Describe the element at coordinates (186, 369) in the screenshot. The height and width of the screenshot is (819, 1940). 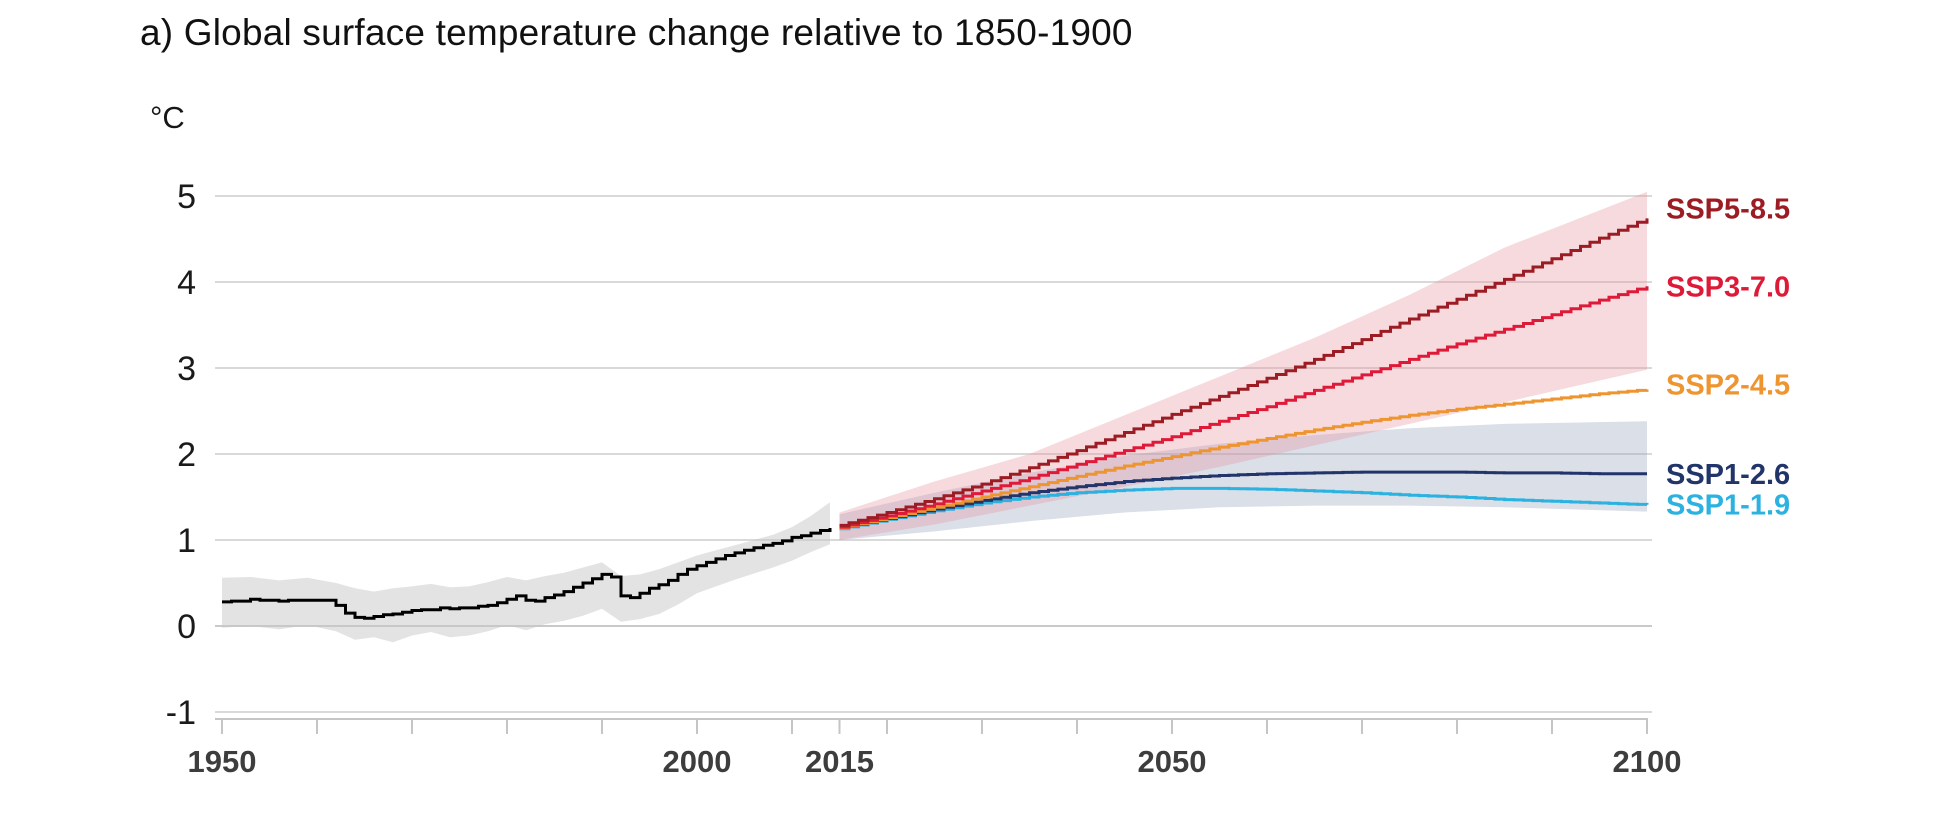
I see `y-tick-label-3: 3` at that location.